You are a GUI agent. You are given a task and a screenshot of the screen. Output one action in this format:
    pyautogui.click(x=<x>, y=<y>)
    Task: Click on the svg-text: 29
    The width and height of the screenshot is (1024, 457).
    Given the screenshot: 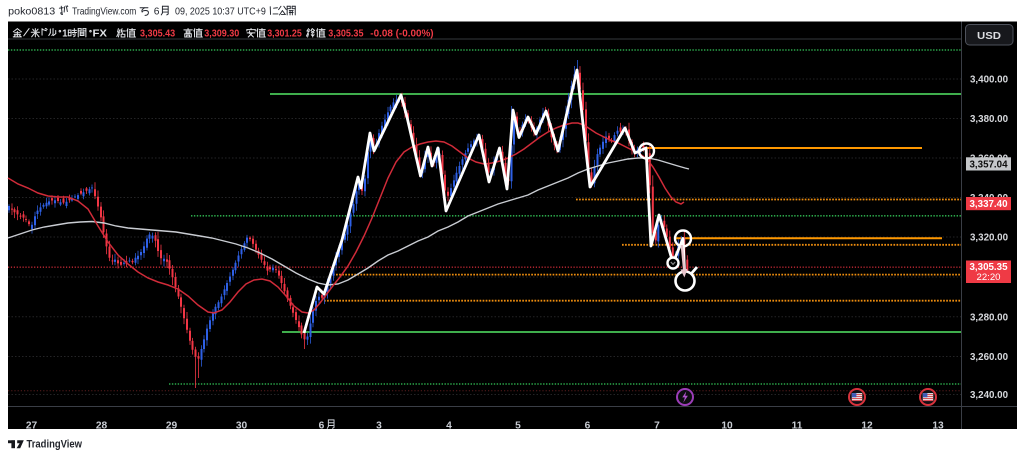 What is the action you would take?
    pyautogui.click(x=172, y=425)
    